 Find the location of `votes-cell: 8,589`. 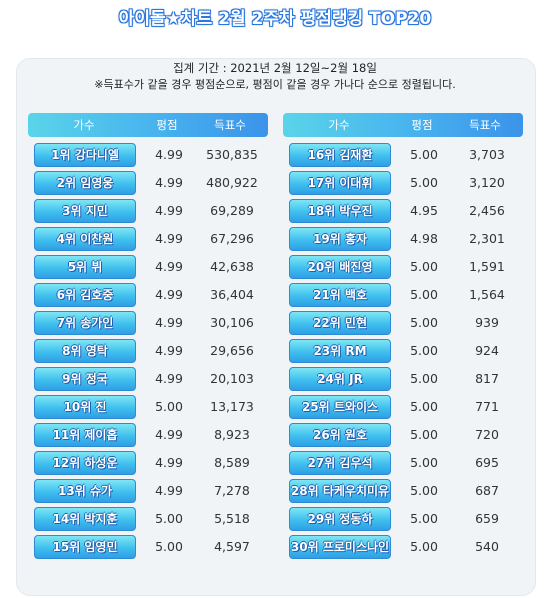

votes-cell: 8,589 is located at coordinates (232, 462).